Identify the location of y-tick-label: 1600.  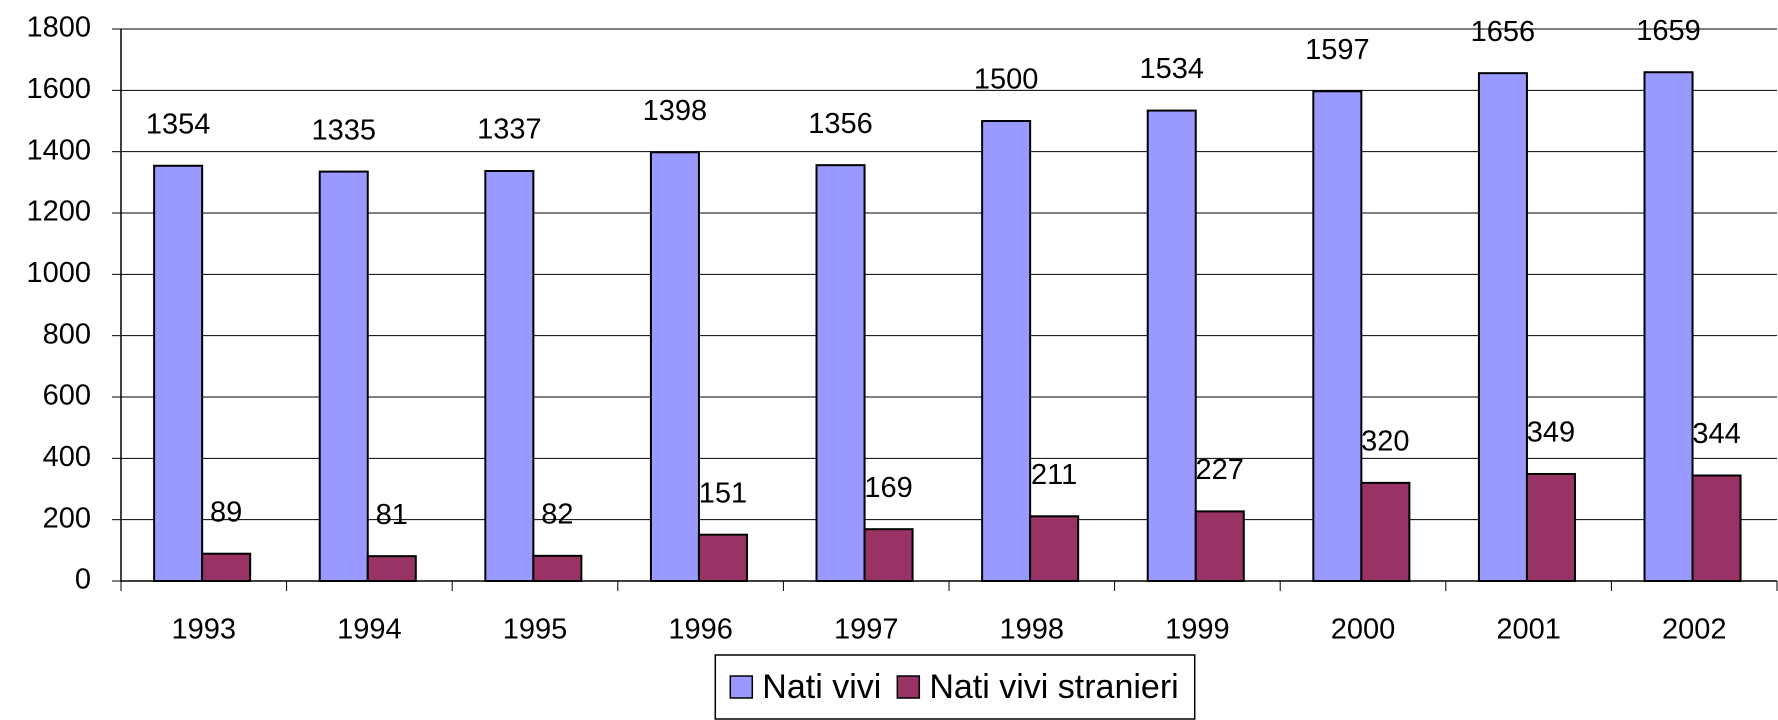
(58, 89).